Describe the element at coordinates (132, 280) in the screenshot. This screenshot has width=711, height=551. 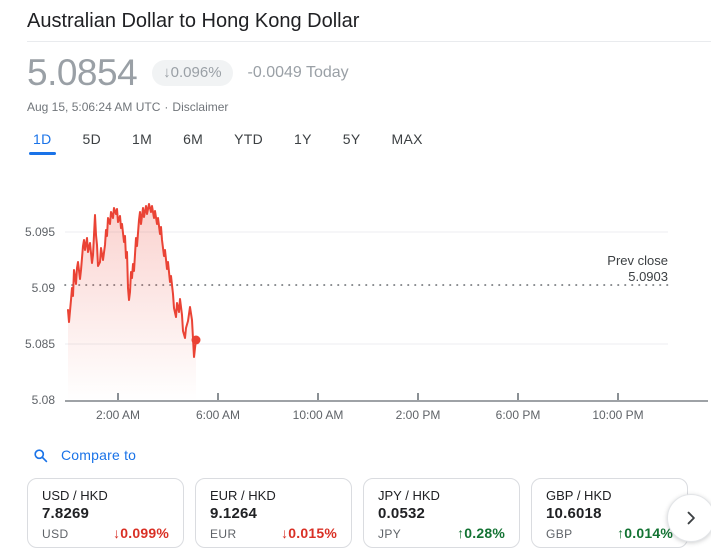
I see `price-line` at that location.